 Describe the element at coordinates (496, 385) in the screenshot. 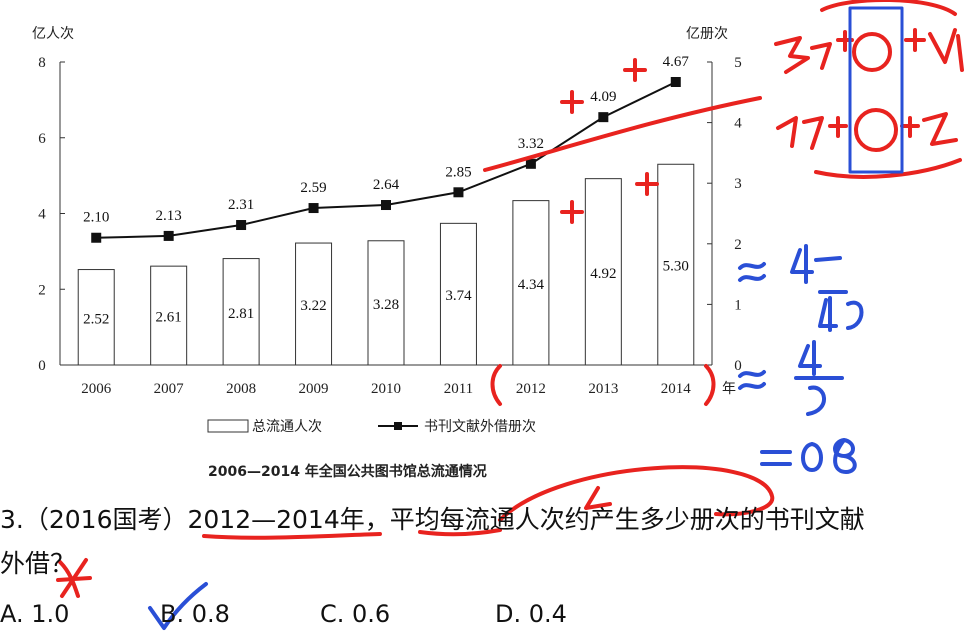

I see `red-bracket-left` at that location.